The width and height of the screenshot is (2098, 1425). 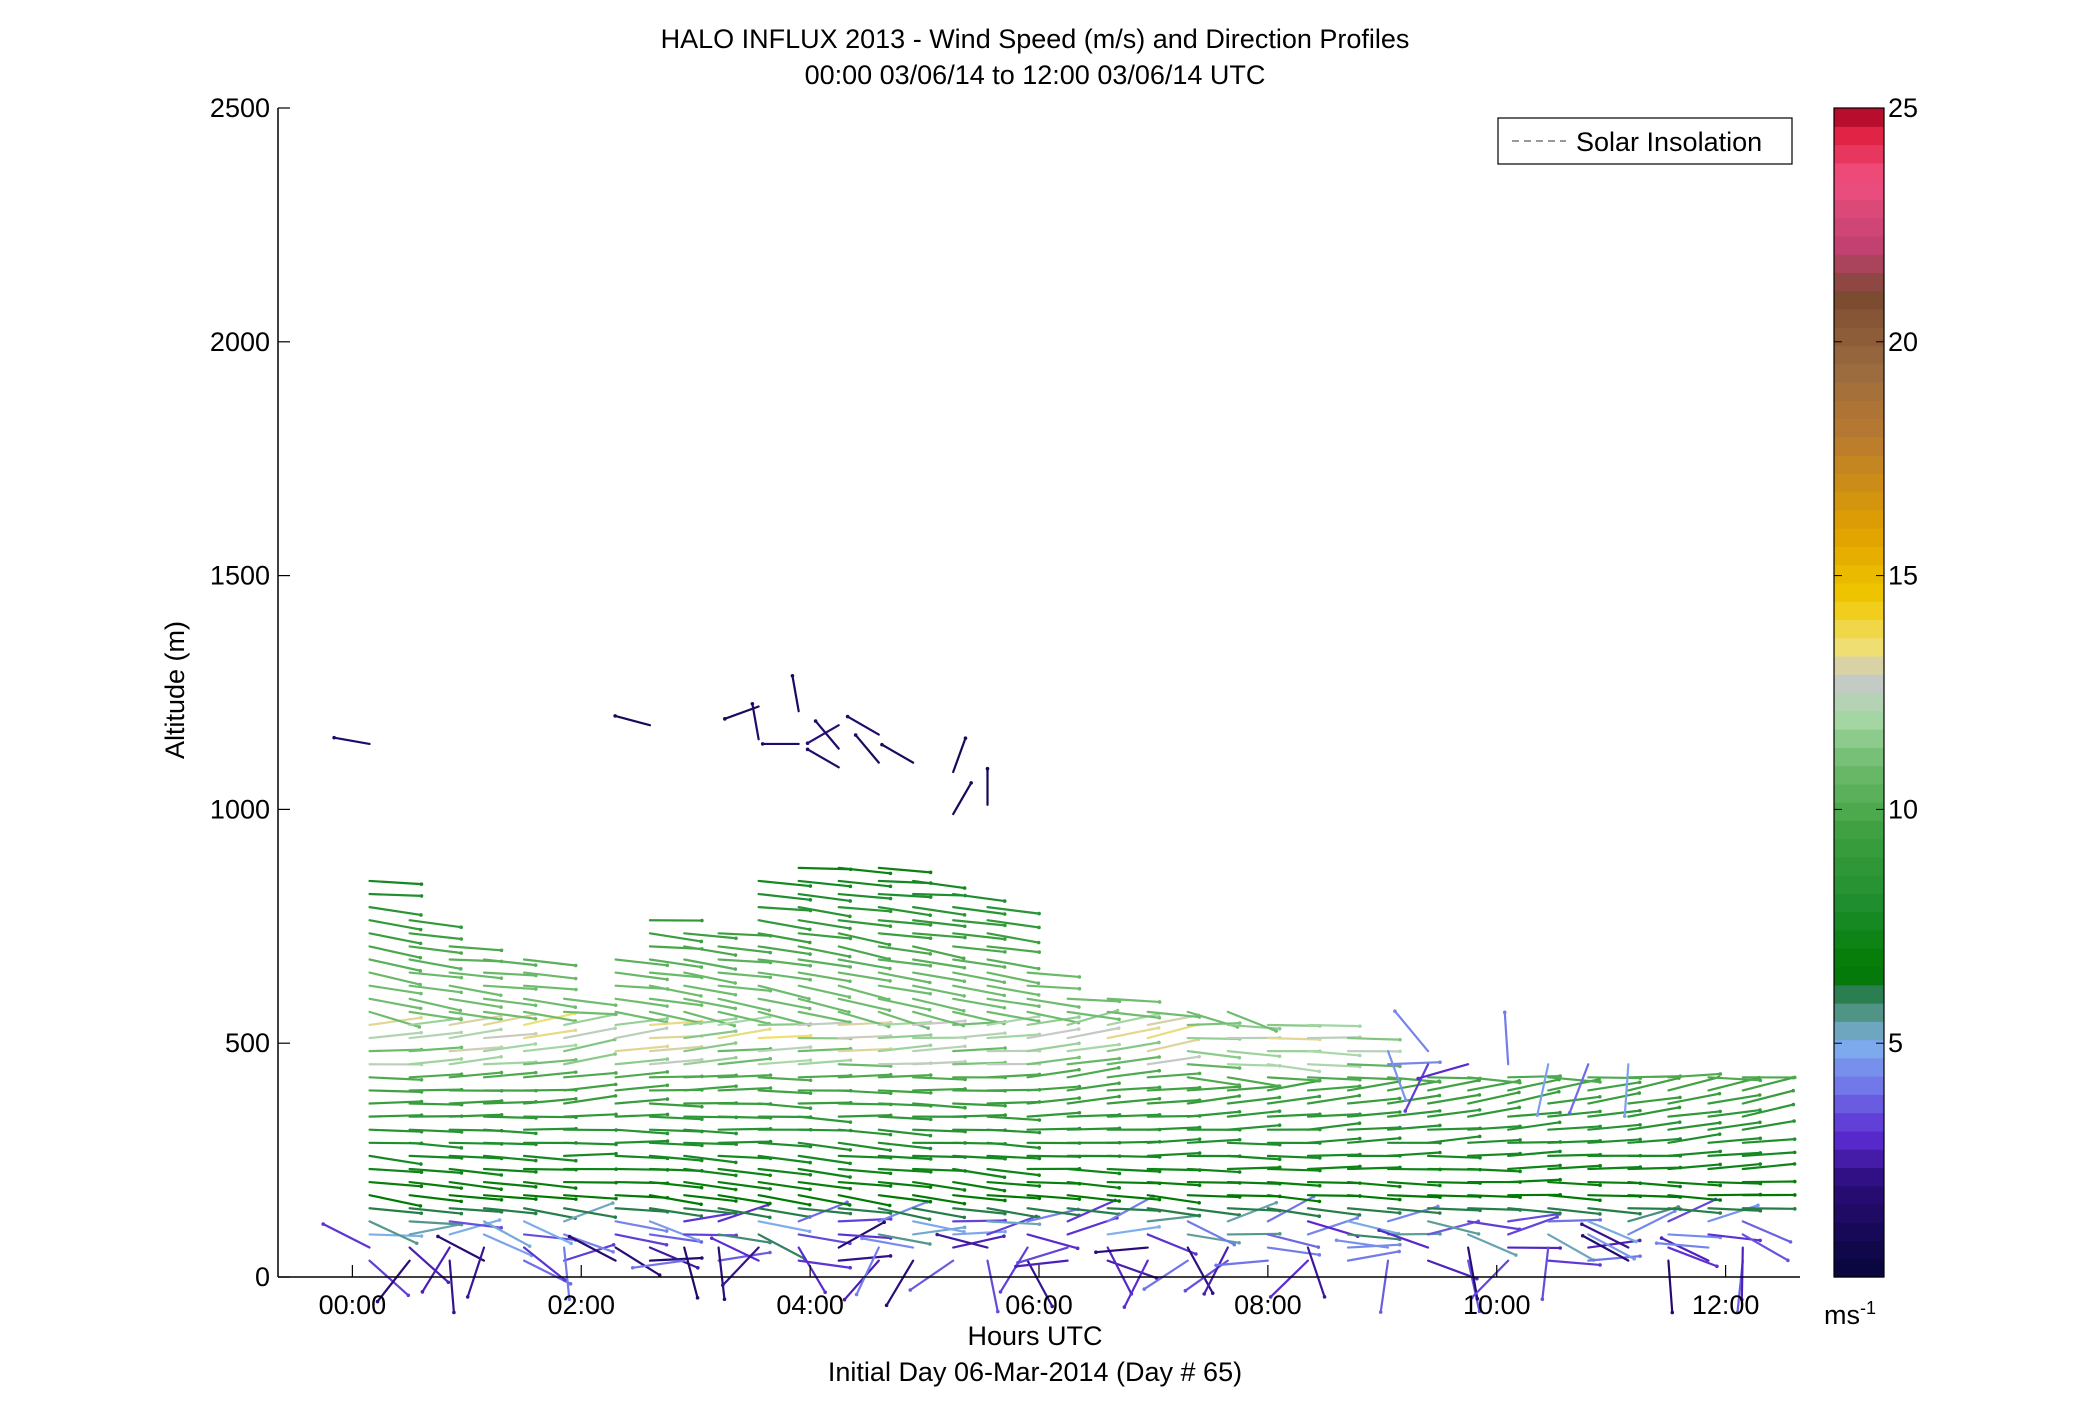 What do you see at coordinates (1645, 141) in the screenshot?
I see `legend-box` at bounding box center [1645, 141].